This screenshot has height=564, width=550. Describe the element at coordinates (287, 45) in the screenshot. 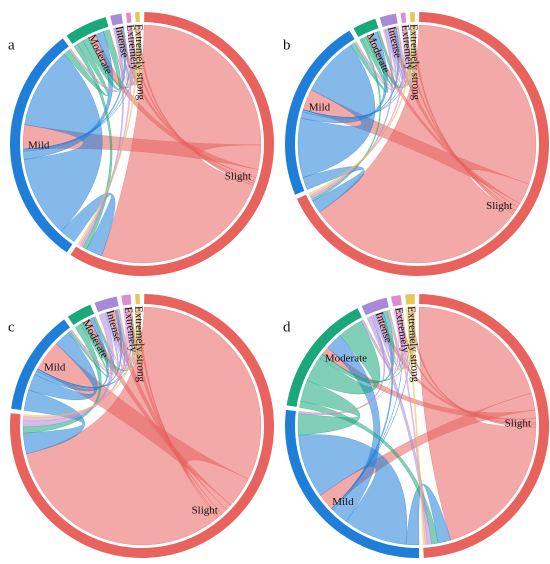

I see `panel-label: b` at that location.